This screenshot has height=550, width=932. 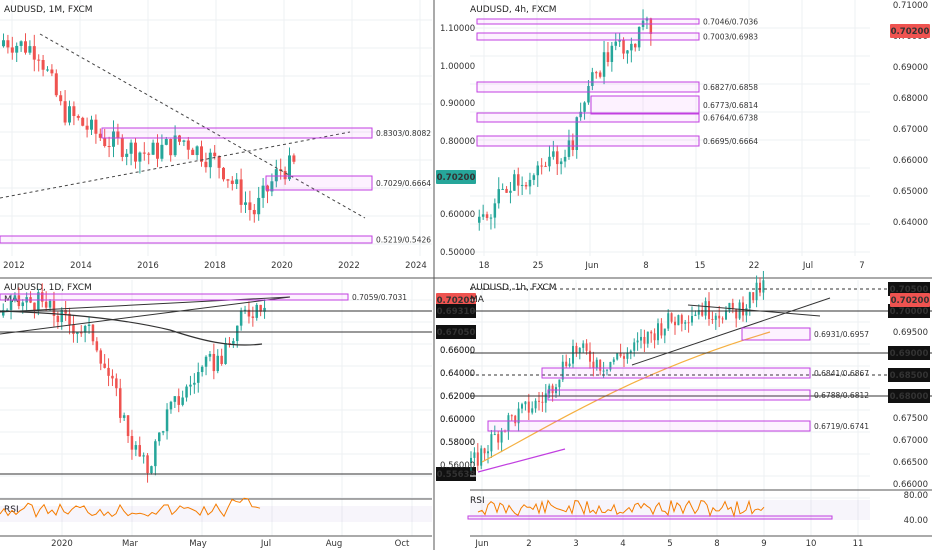 What do you see at coordinates (456, 301) in the screenshot?
I see `panel-1d-price-tag: 0.70200` at bounding box center [456, 301].